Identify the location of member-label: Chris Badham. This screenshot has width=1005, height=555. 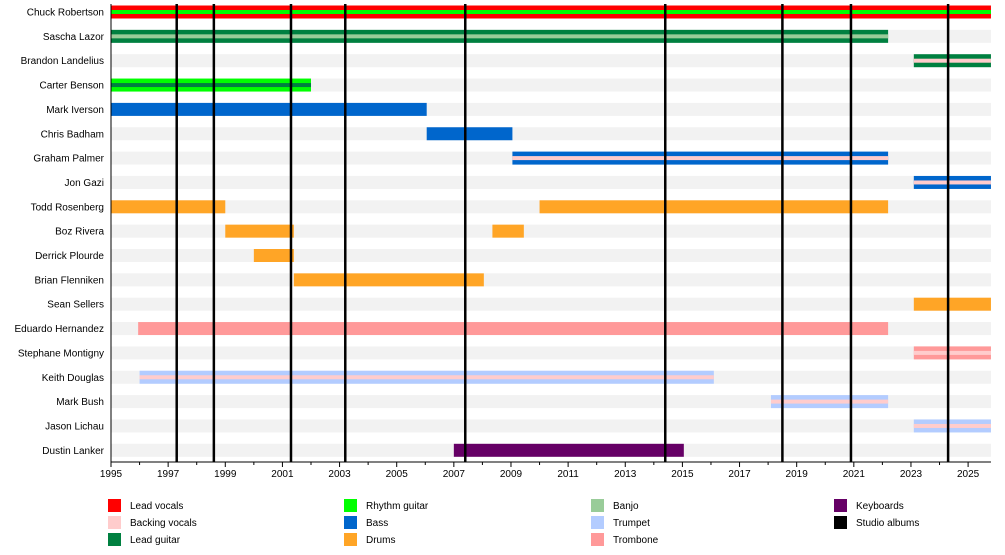
(72, 134).